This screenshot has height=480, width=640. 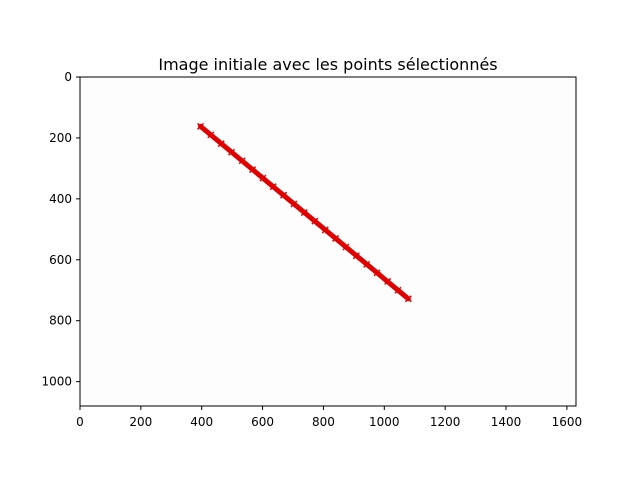 I want to click on data-layer, so click(x=304, y=212).